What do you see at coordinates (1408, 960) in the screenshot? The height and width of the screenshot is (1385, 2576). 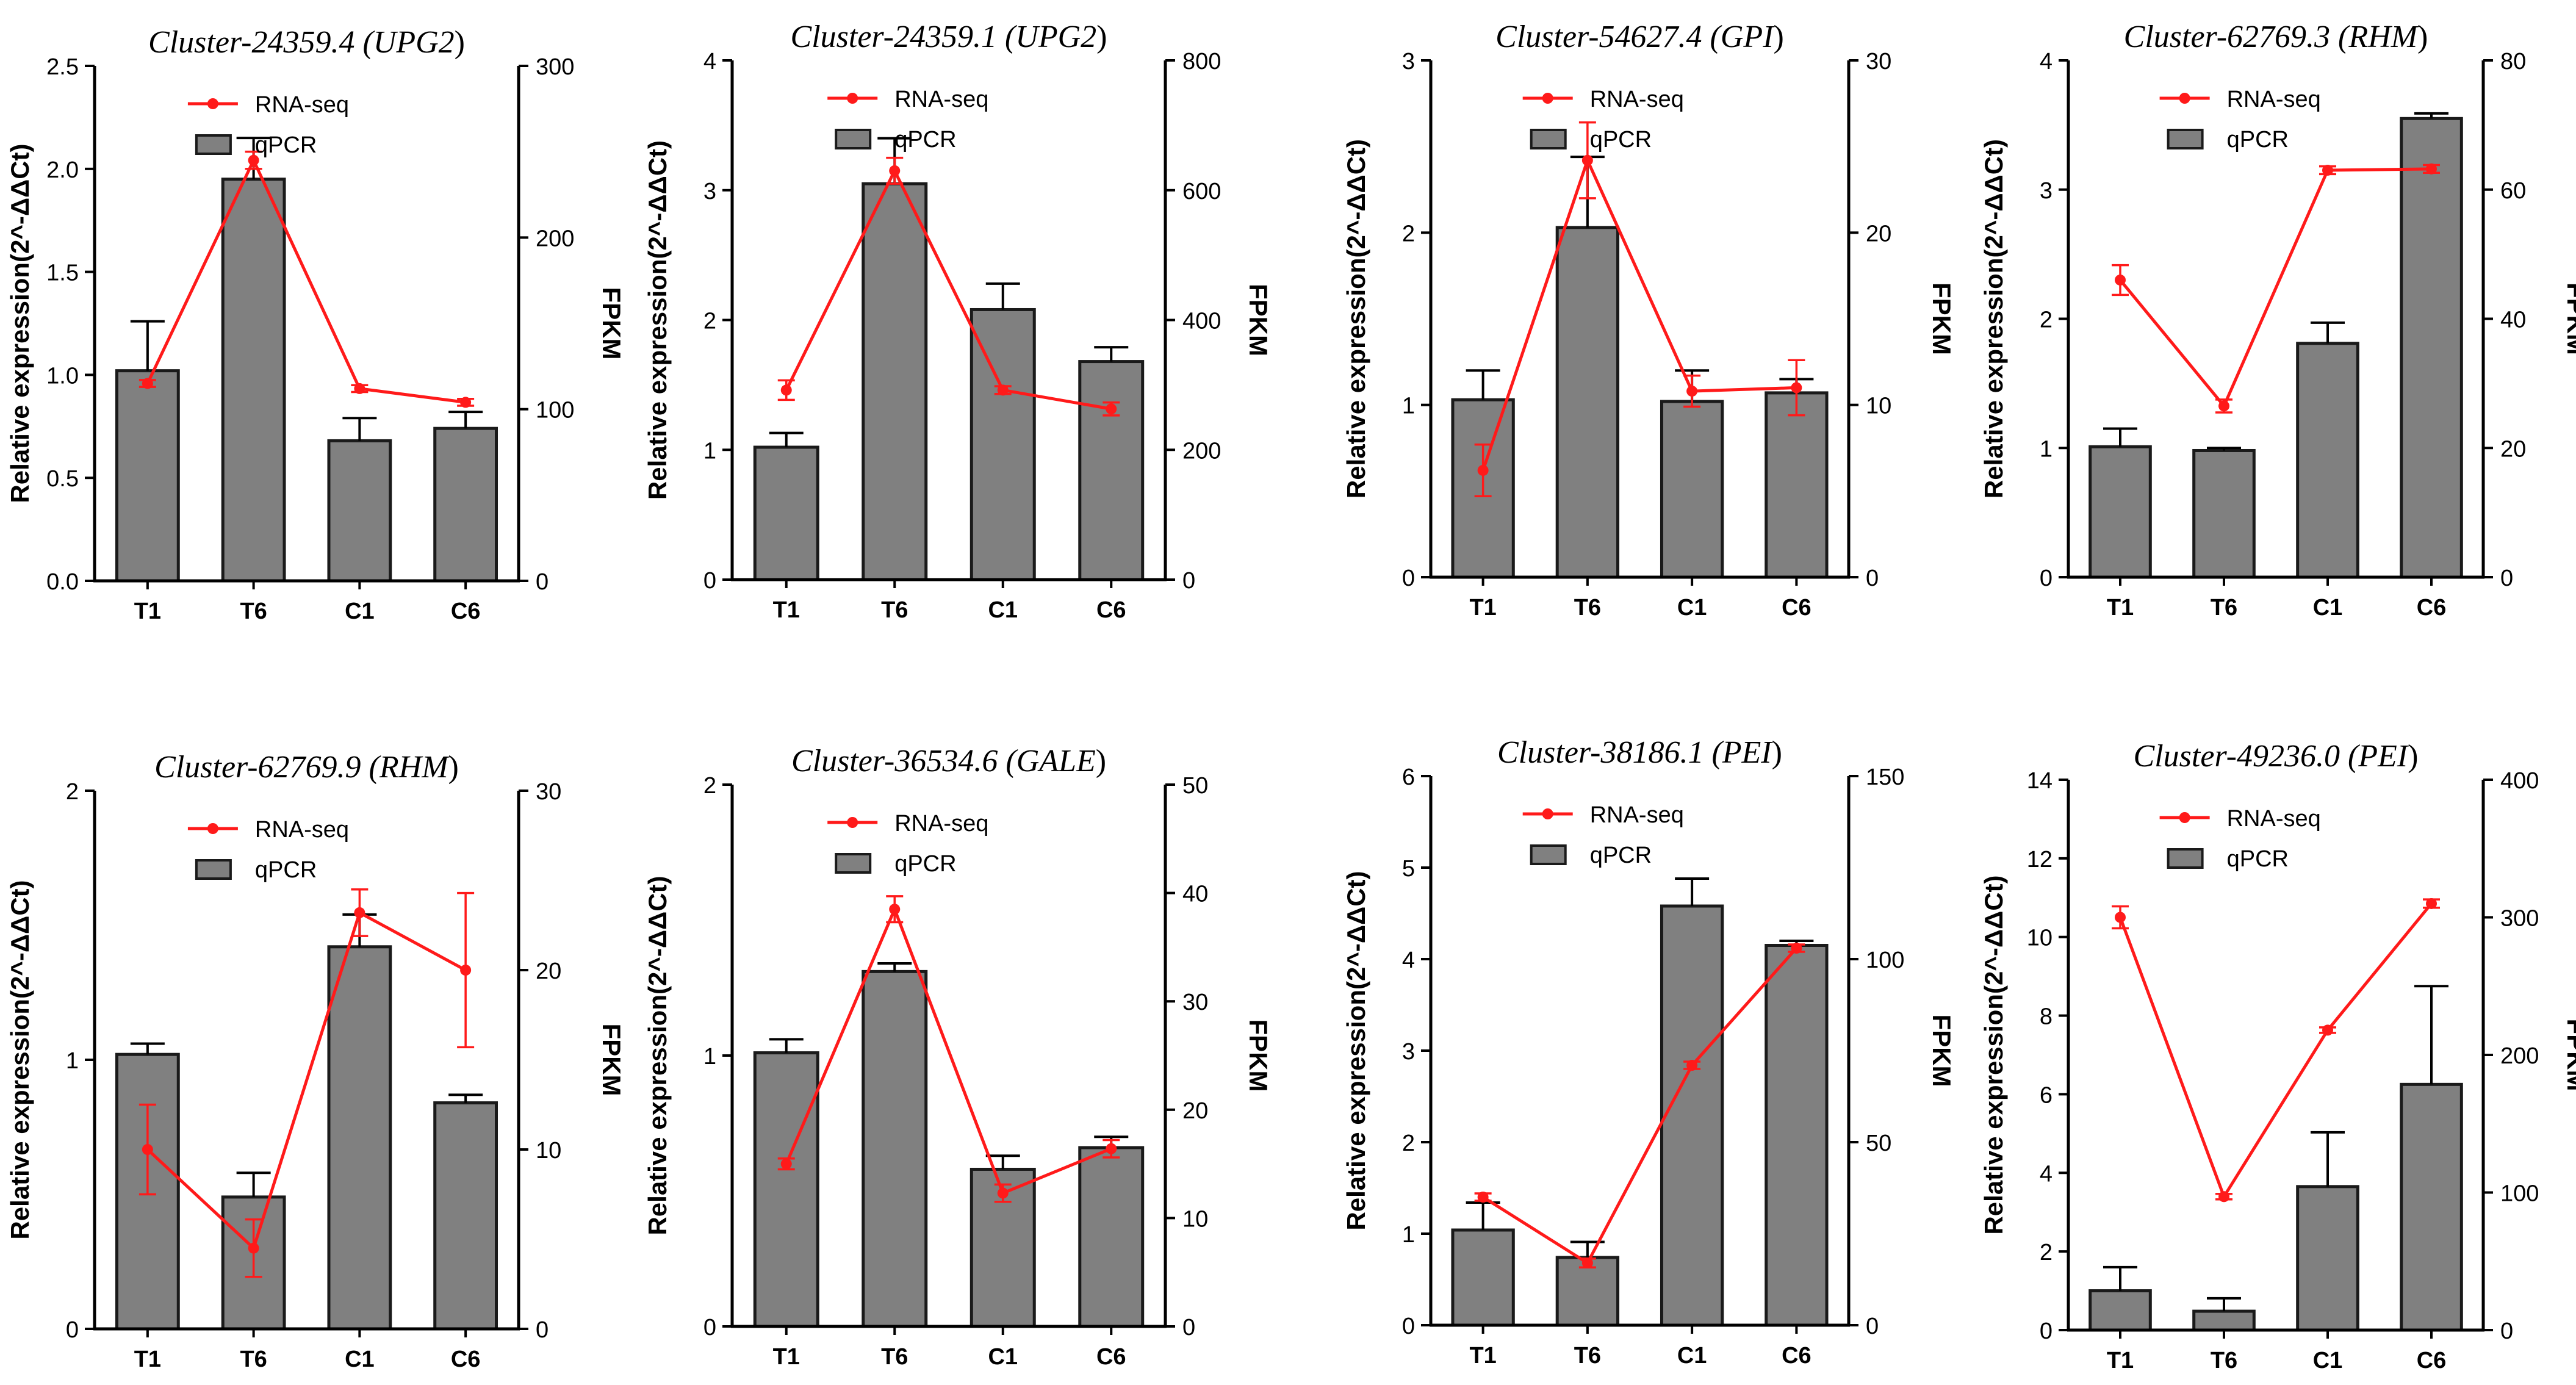 I see `left-y-tick-label: 4` at bounding box center [1408, 960].